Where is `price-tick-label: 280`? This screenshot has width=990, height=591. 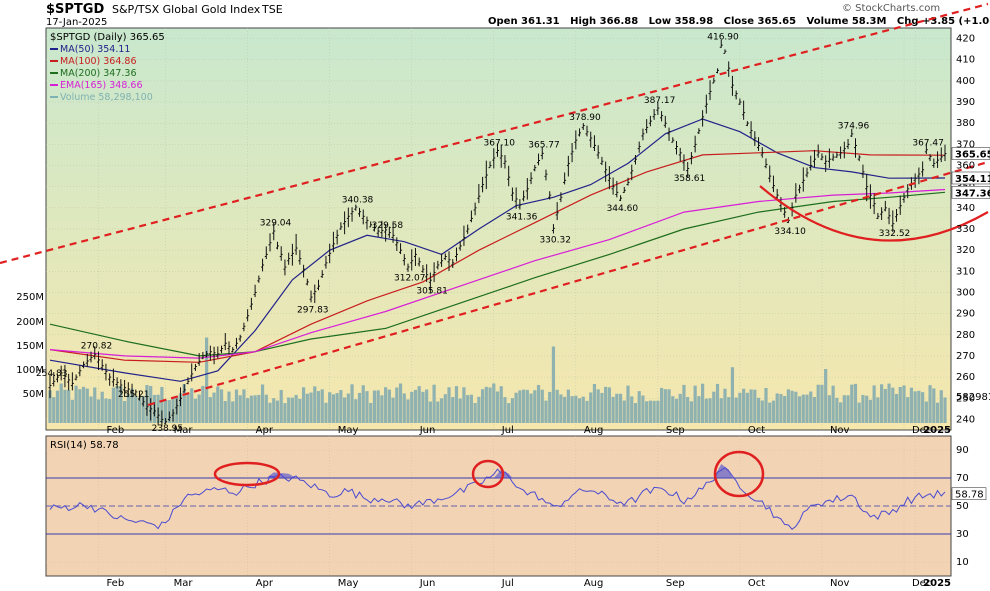 price-tick-label: 280 is located at coordinates (965, 335).